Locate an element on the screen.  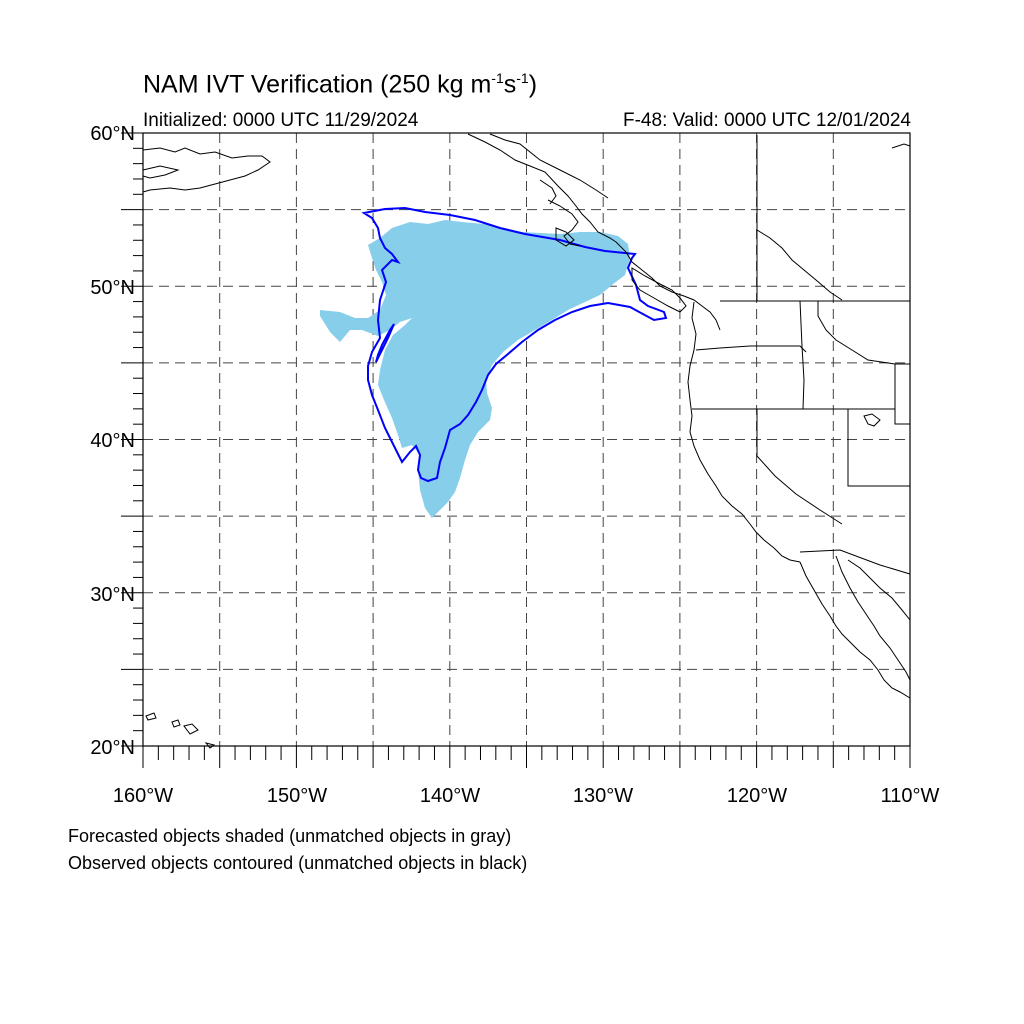
title-exp1: -1 is located at coordinates (497, 78).